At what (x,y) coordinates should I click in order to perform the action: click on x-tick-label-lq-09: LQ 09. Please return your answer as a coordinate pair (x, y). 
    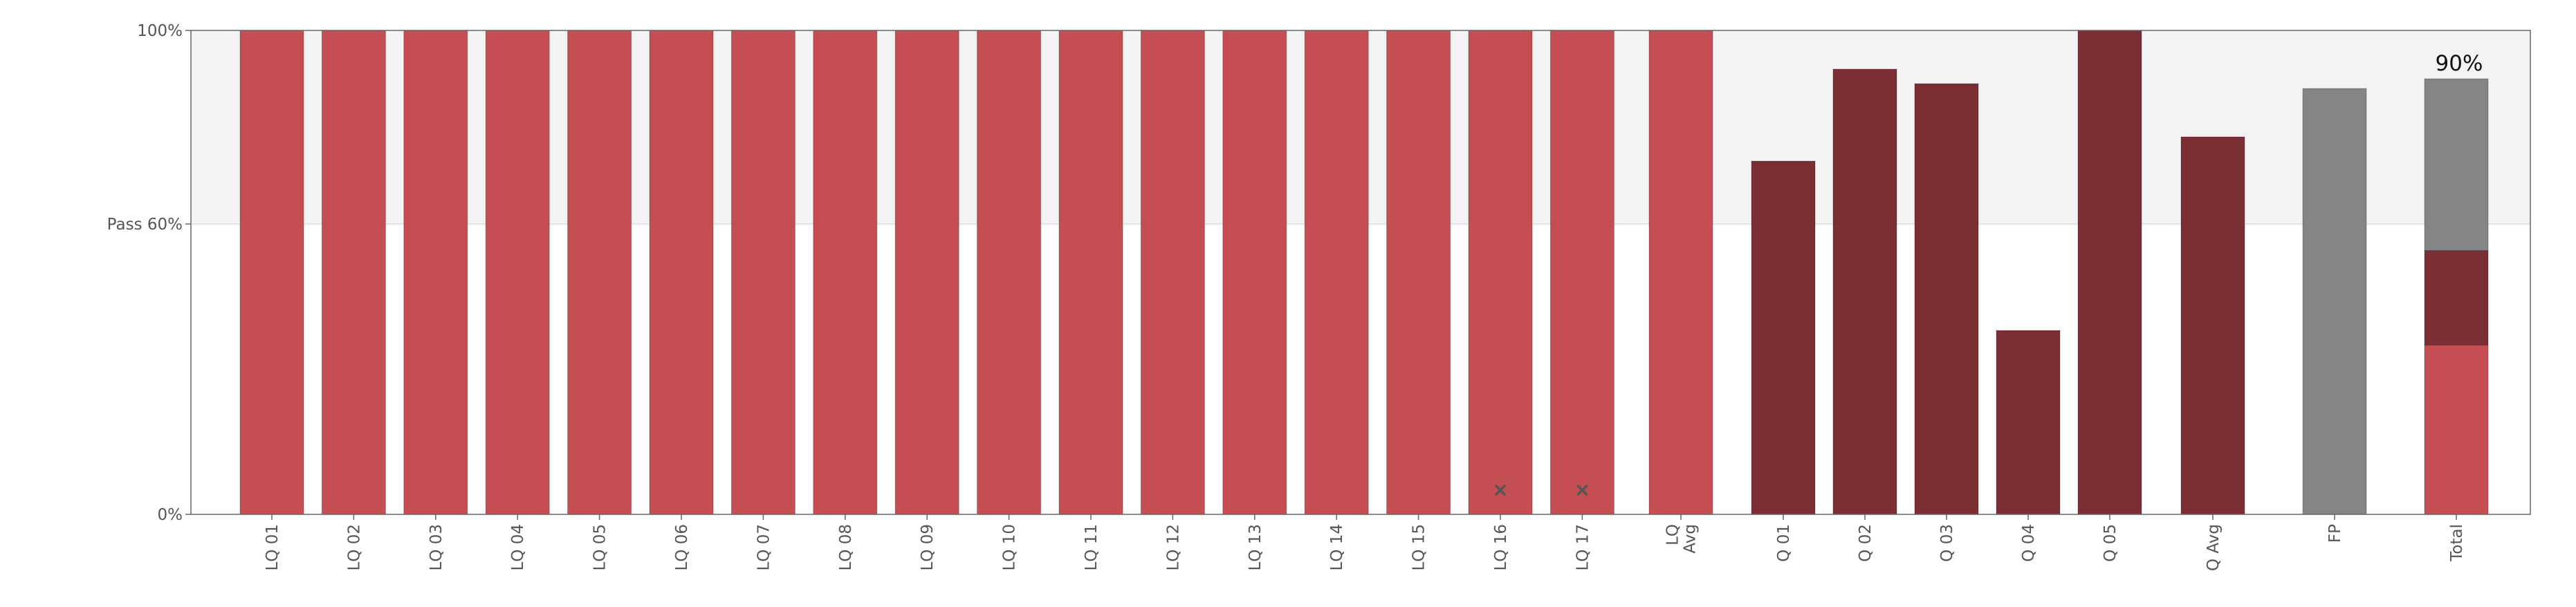
    Looking at the image, I should click on (928, 547).